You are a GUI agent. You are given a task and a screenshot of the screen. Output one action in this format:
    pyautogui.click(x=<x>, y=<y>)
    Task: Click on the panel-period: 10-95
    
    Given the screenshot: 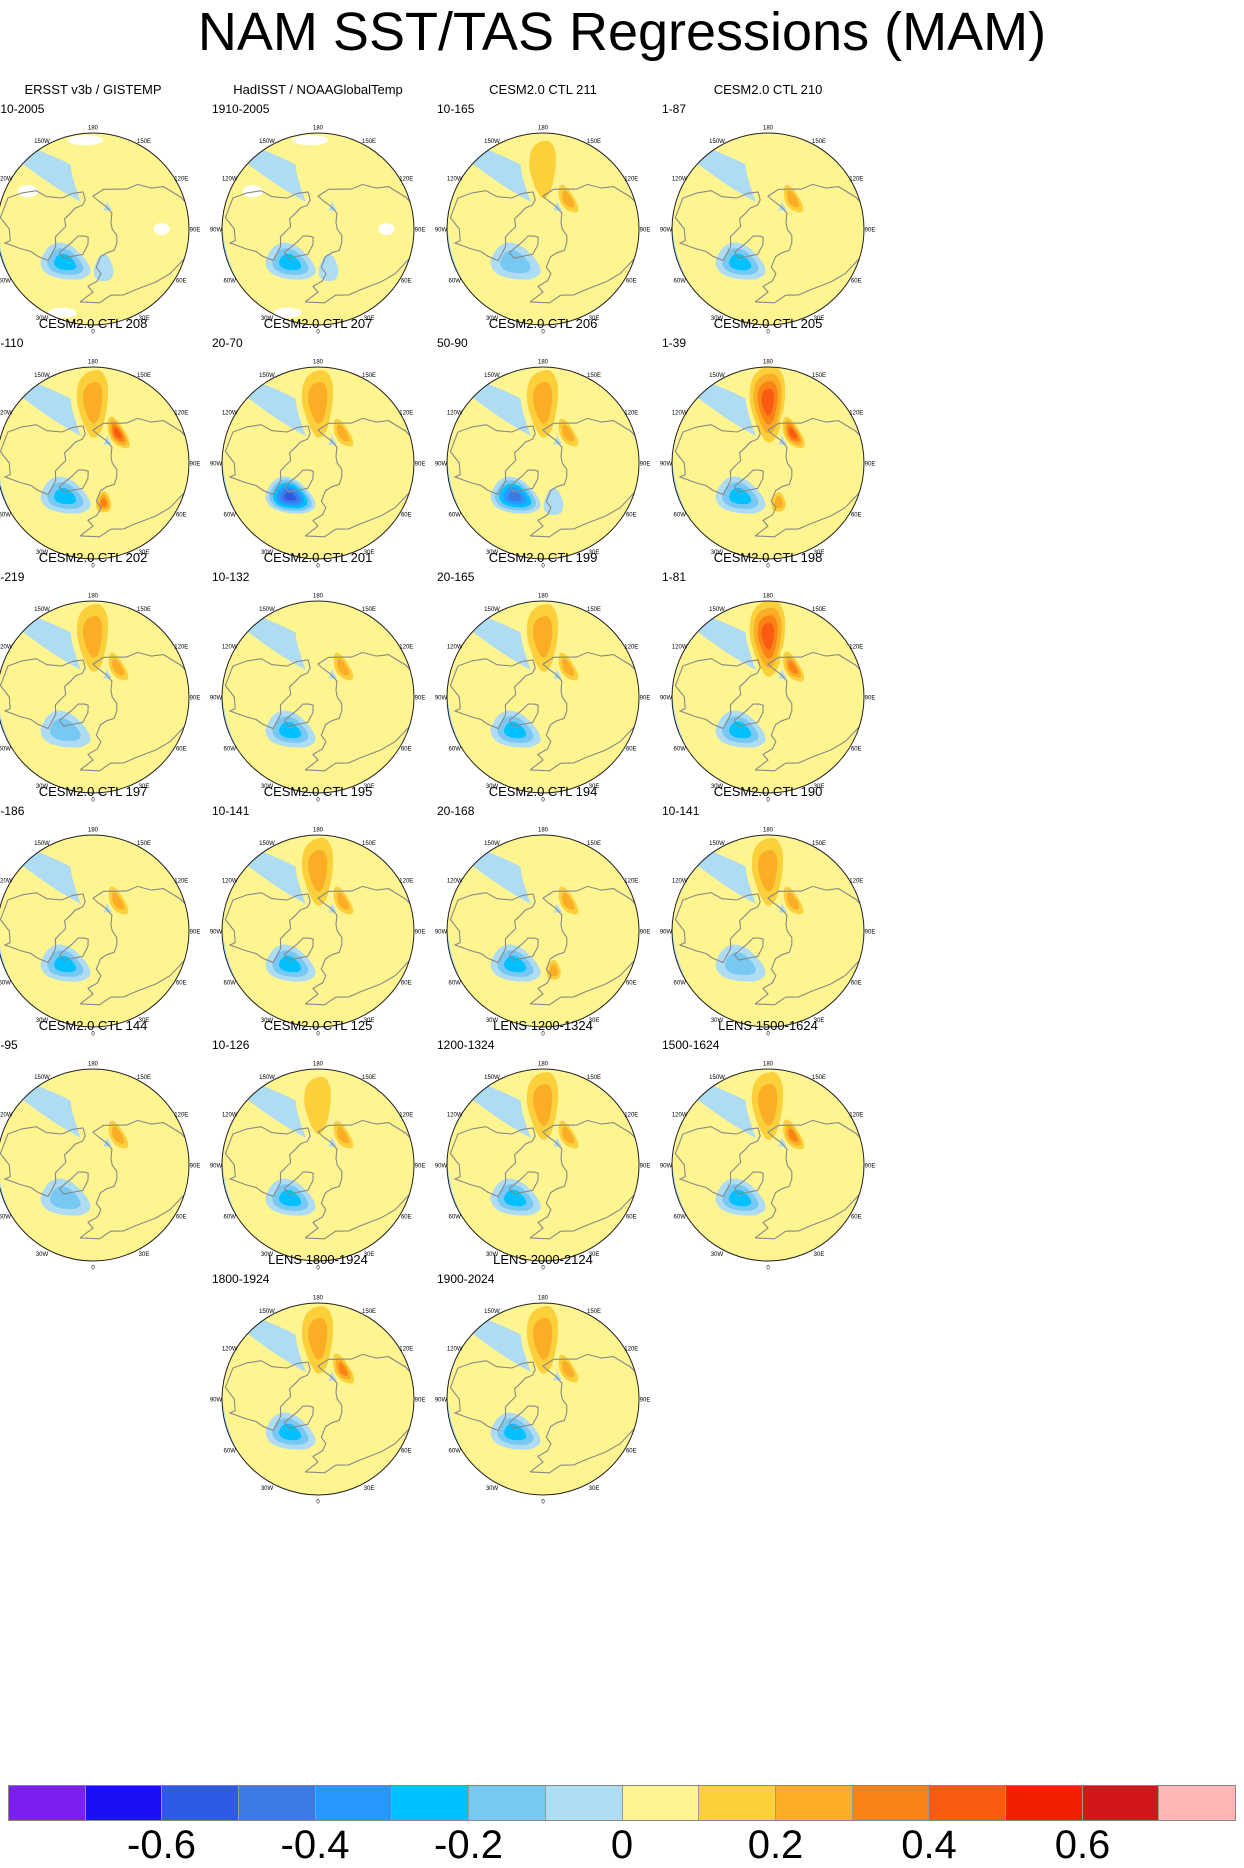 What is the action you would take?
    pyautogui.click(x=9, y=1045)
    